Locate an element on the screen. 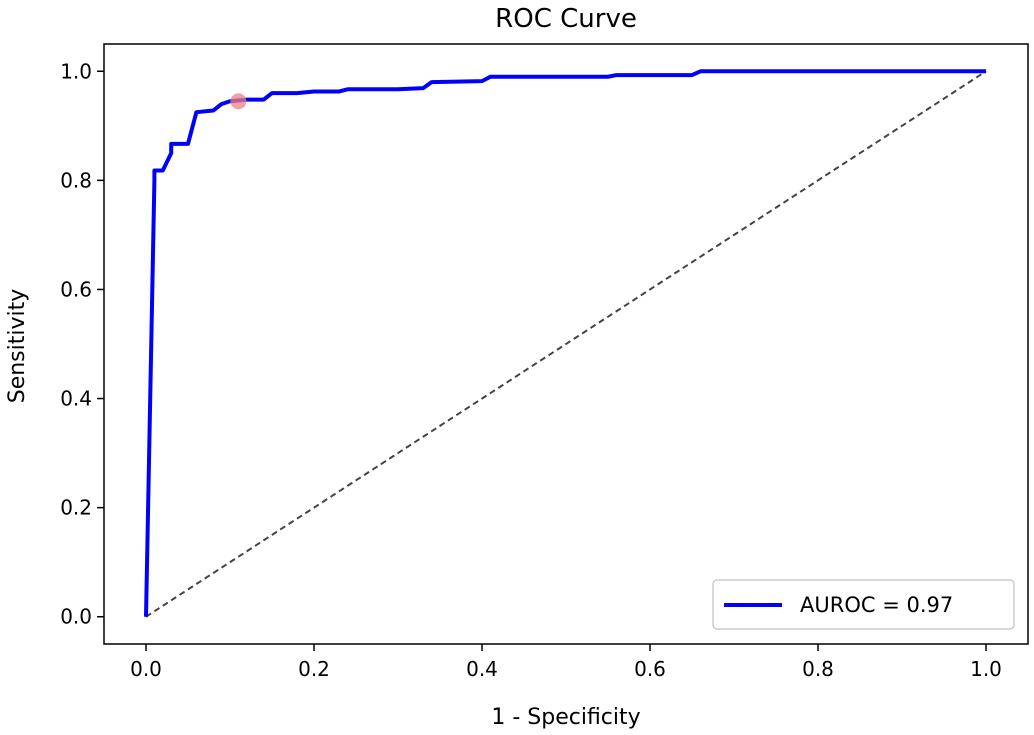 Image resolution: width=1034 pixels, height=735 pixels. y-tick-label: 0.6 is located at coordinates (76, 289).